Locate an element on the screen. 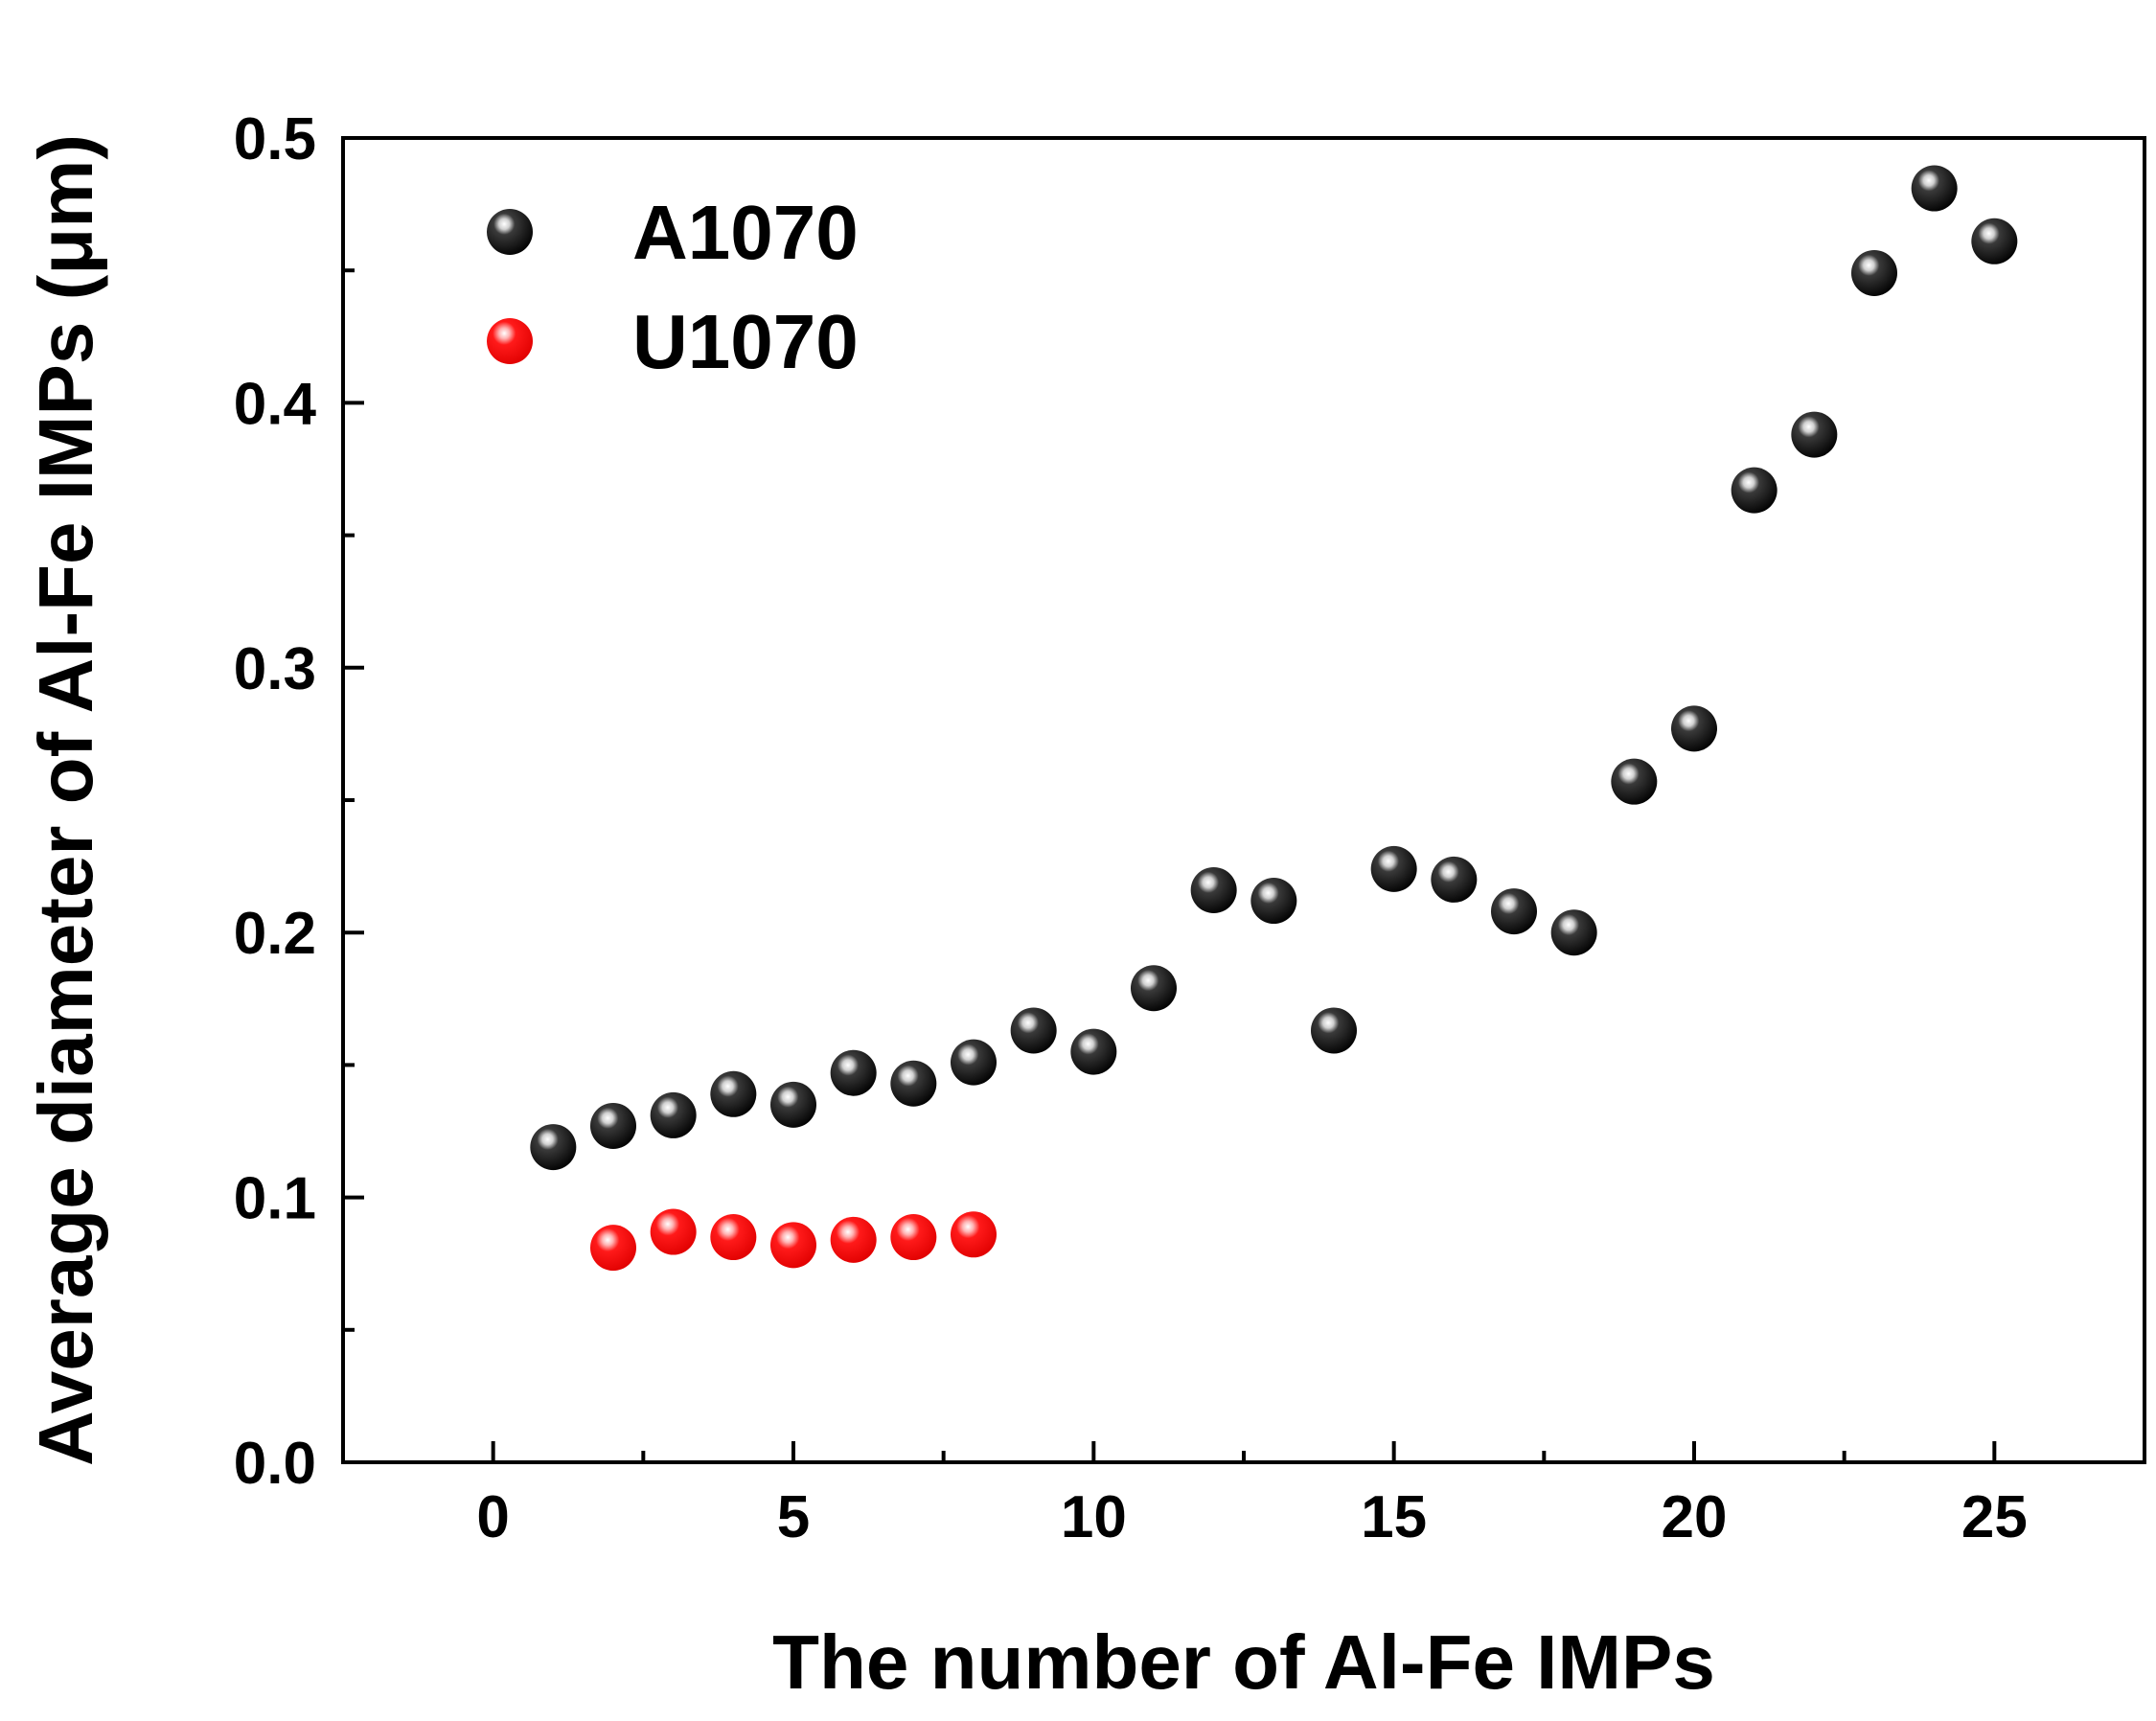 This screenshot has height=1721, width=2156. legend-item-u1070: U1070 is located at coordinates (673, 341).